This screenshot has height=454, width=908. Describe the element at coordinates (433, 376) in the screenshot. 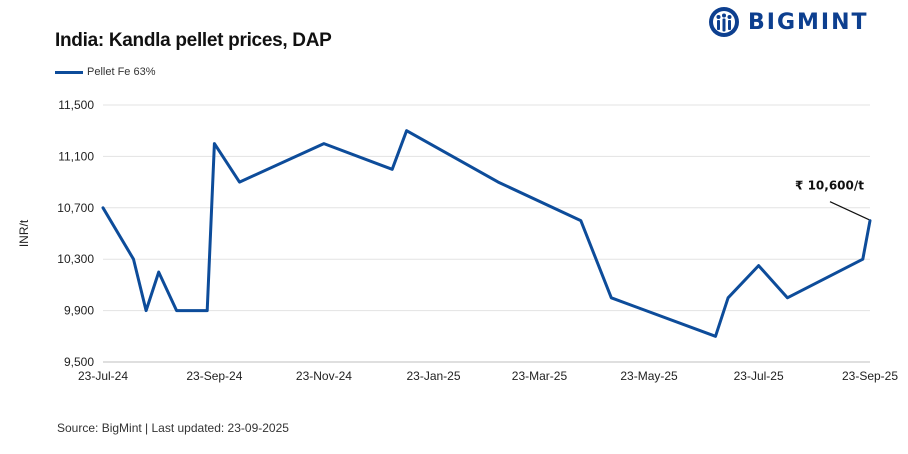

I see `x-tick-label: 23-Jan-25` at that location.